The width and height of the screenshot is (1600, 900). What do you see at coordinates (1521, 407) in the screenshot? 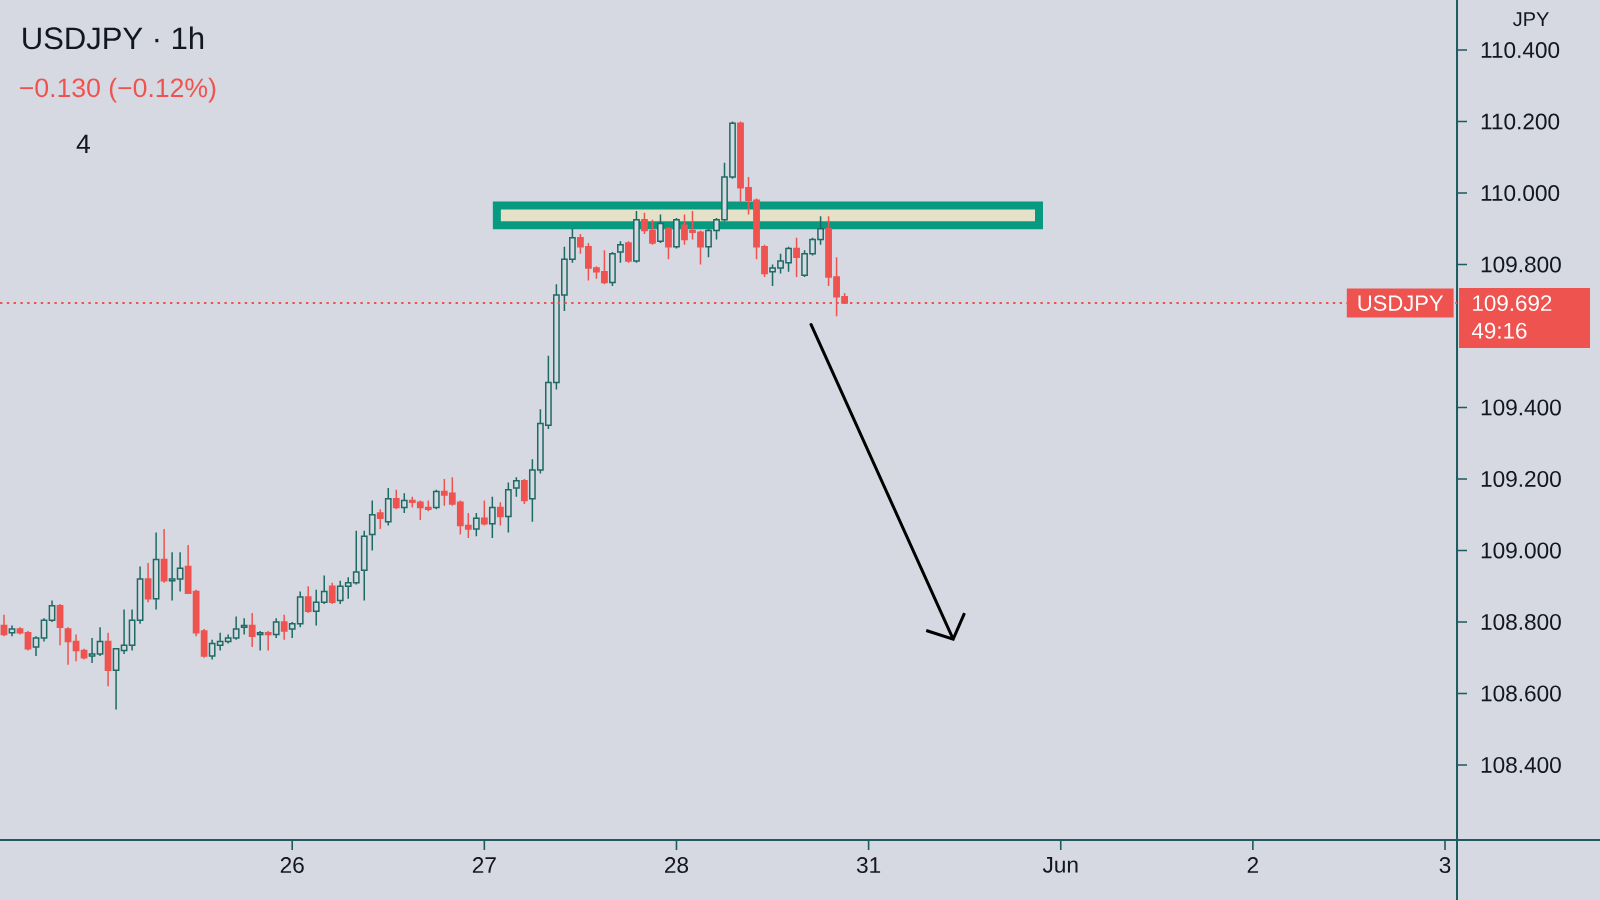
I see `y-tick-label: 109.400` at bounding box center [1521, 407].